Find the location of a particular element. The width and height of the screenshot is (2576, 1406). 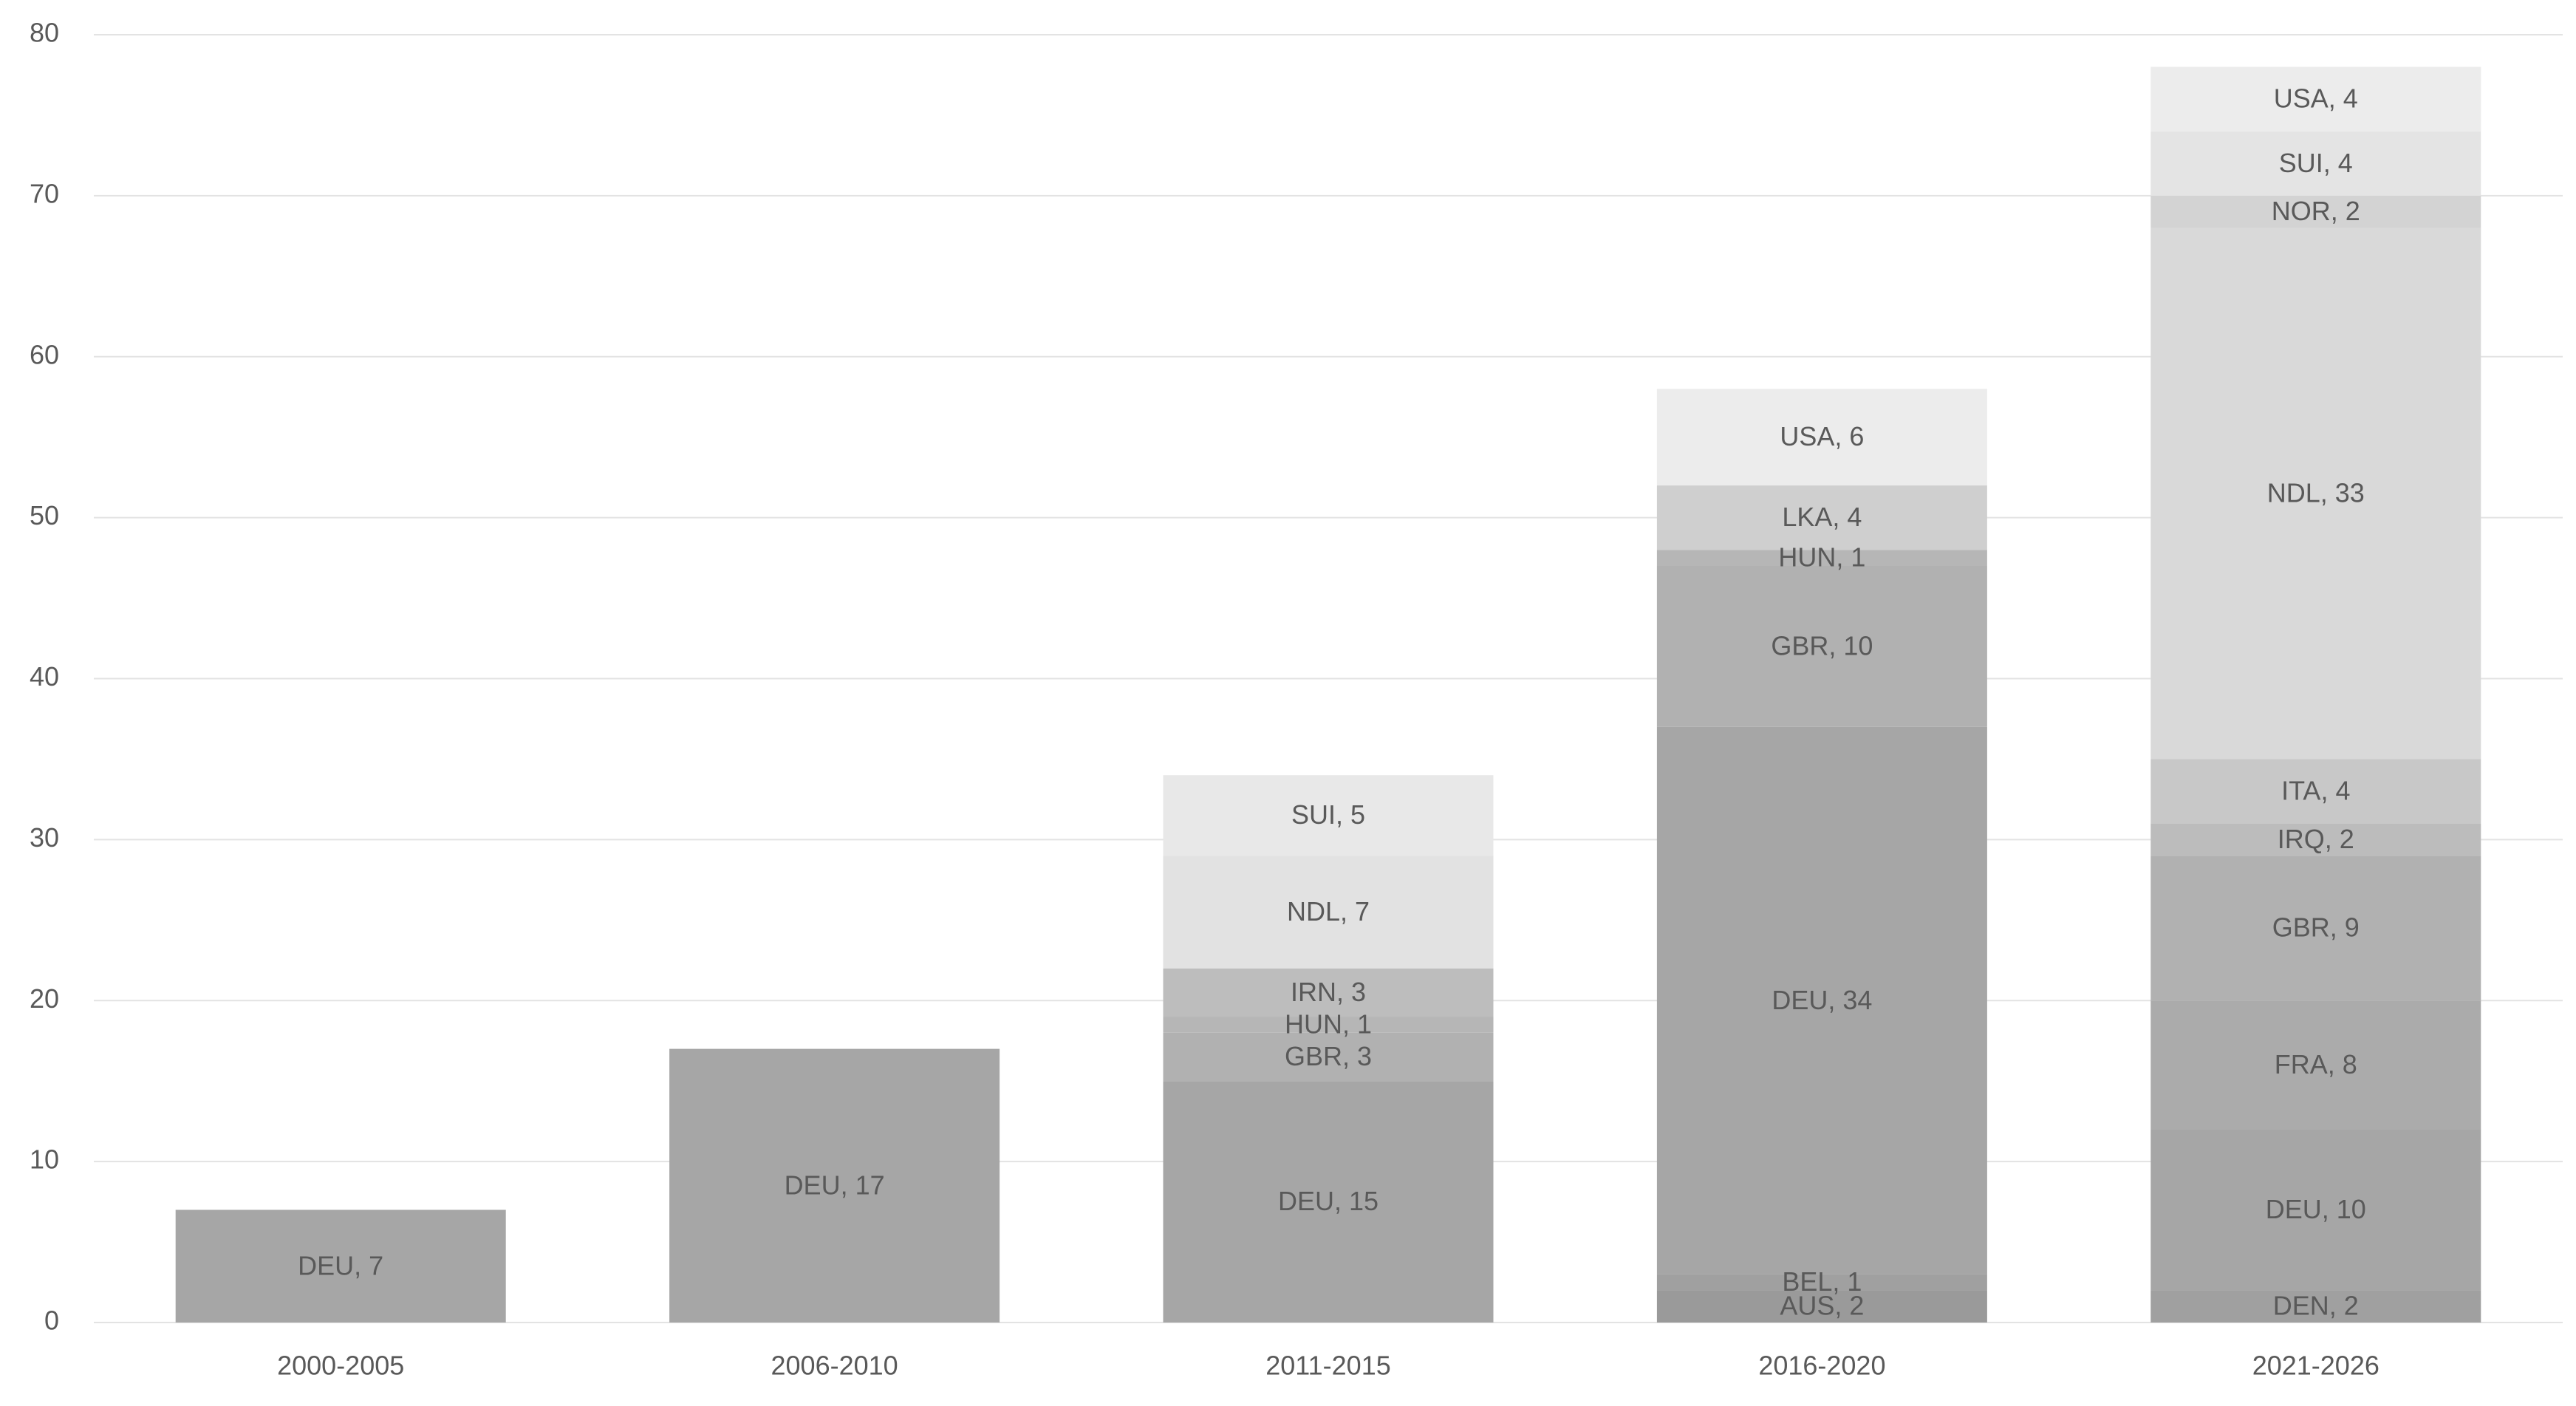

segment-label: DEU, 34 is located at coordinates (1822, 1000).